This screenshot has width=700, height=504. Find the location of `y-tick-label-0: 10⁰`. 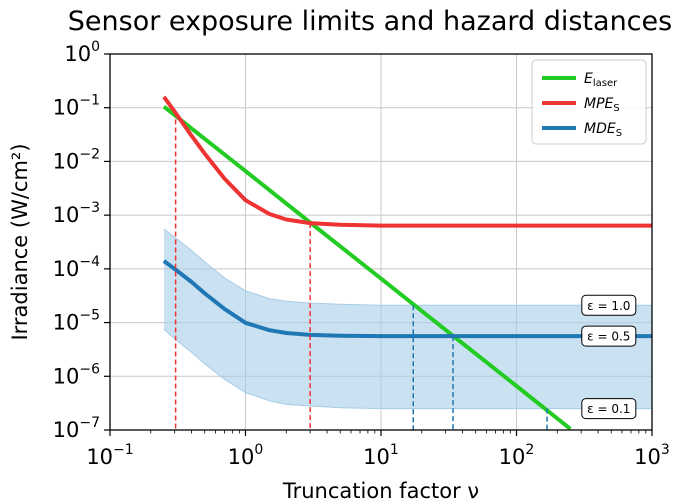

y-tick-label-0: 10⁰ is located at coordinates (82, 52).